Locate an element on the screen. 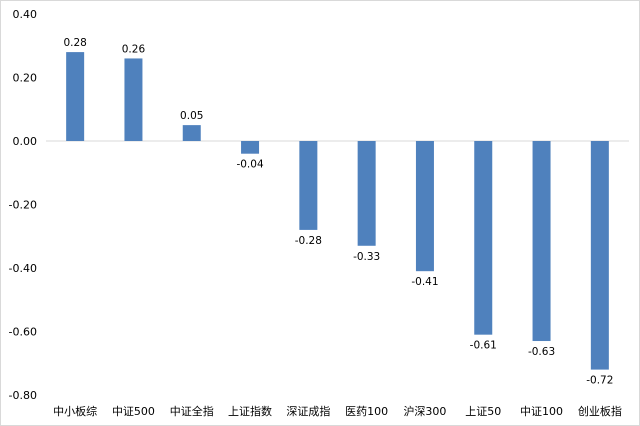 This screenshot has height=426, width=640. data-label: 0.26 is located at coordinates (134, 49).